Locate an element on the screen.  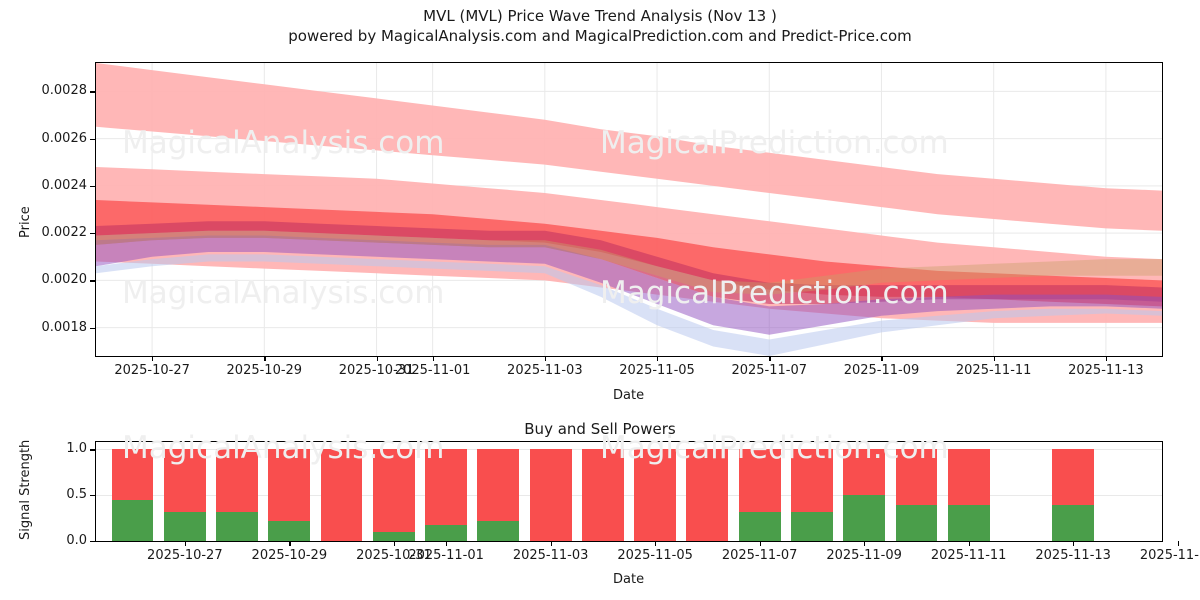
price-y-tick-label: 0.0018 is located at coordinates (64, 327).